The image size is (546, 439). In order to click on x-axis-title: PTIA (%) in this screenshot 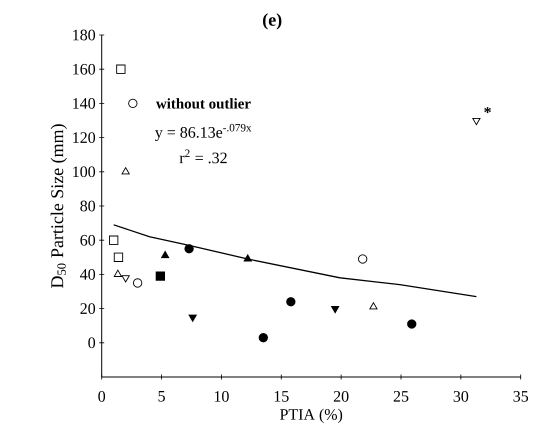, I will do `click(311, 416)`.